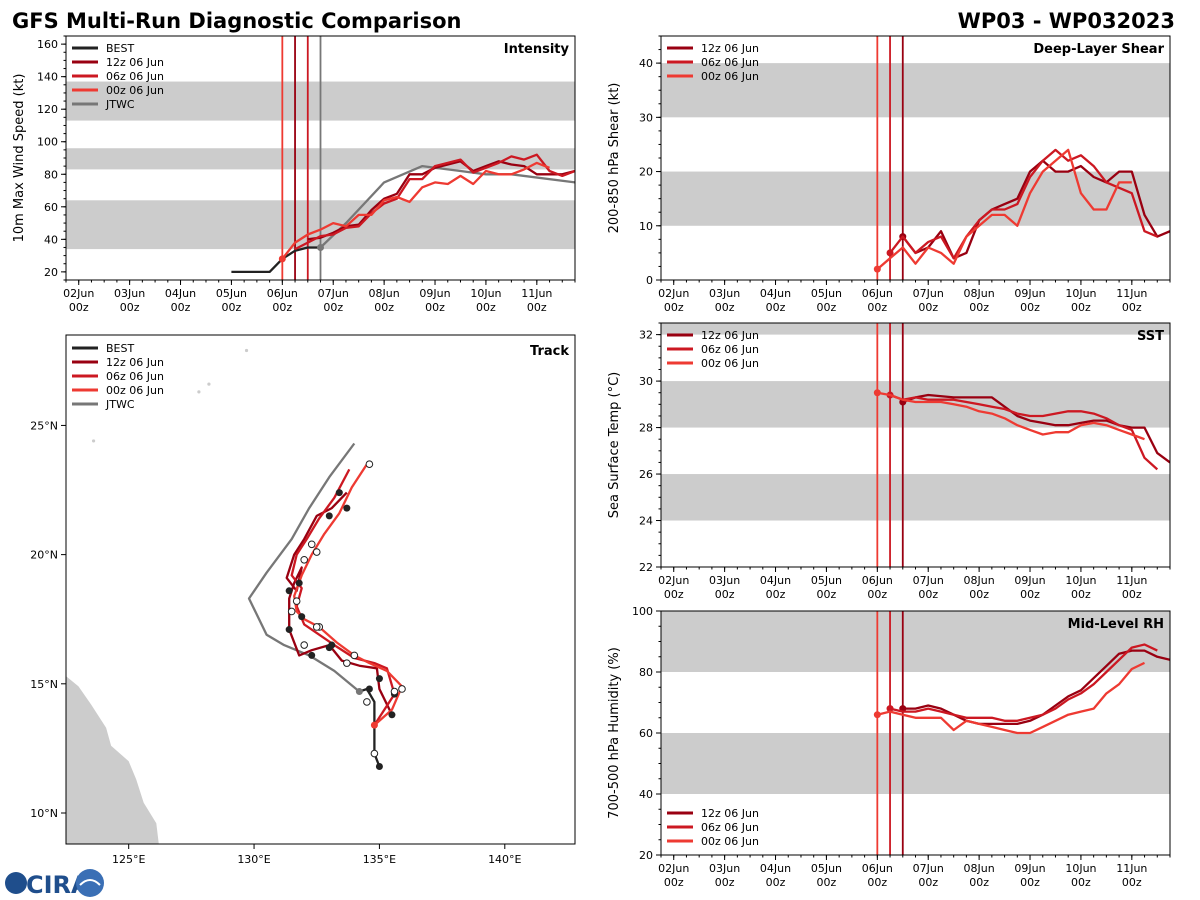 This screenshot has height=900, width=1200. What do you see at coordinates (44, 555) in the screenshot?
I see `track-ytick-label: 20°N` at bounding box center [44, 555].